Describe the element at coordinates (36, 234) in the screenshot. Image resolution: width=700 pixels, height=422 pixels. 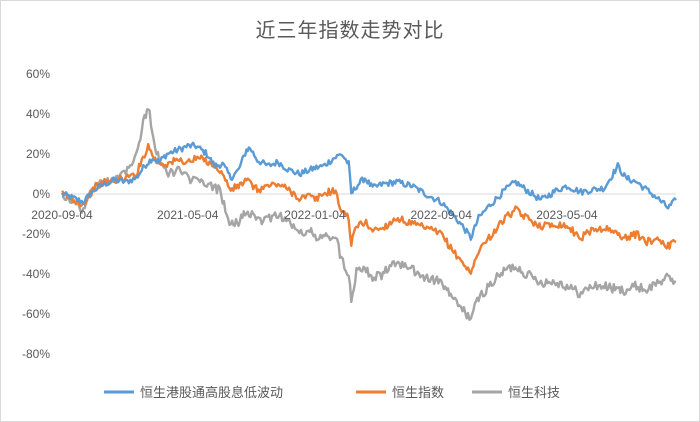
I see `y-tick-label: -20%` at that location.